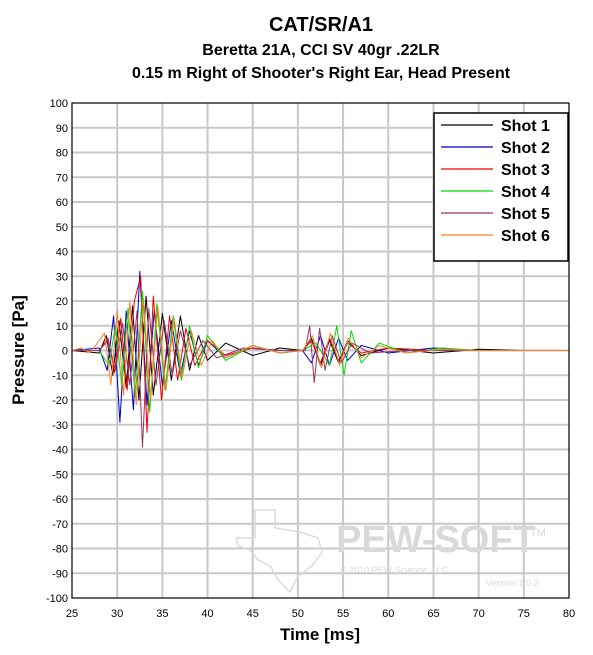 The height and width of the screenshot is (655, 593). I want to click on y-tick-label: 30, so click(62, 277).